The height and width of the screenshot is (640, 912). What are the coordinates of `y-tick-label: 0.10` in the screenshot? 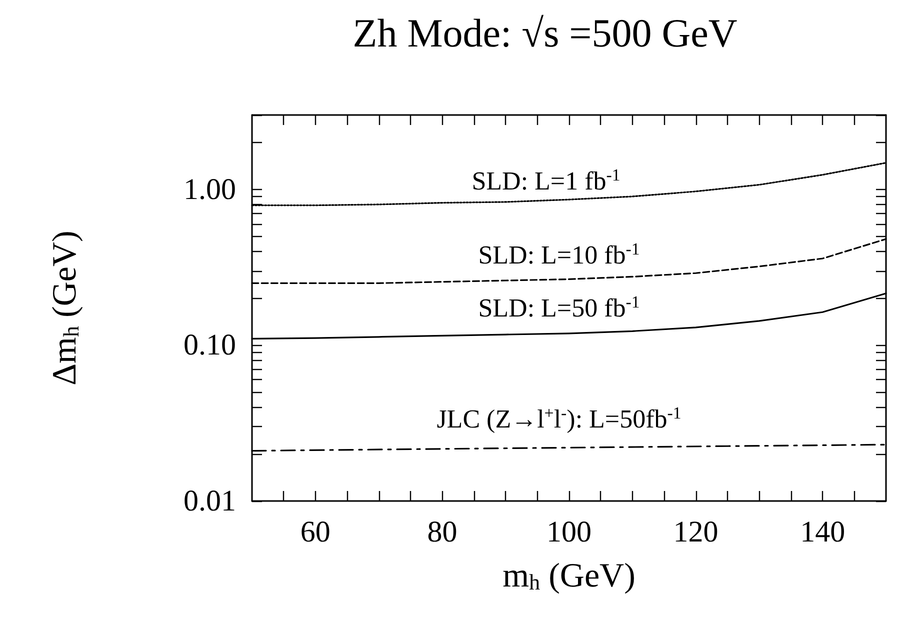 It's located at (210, 345).